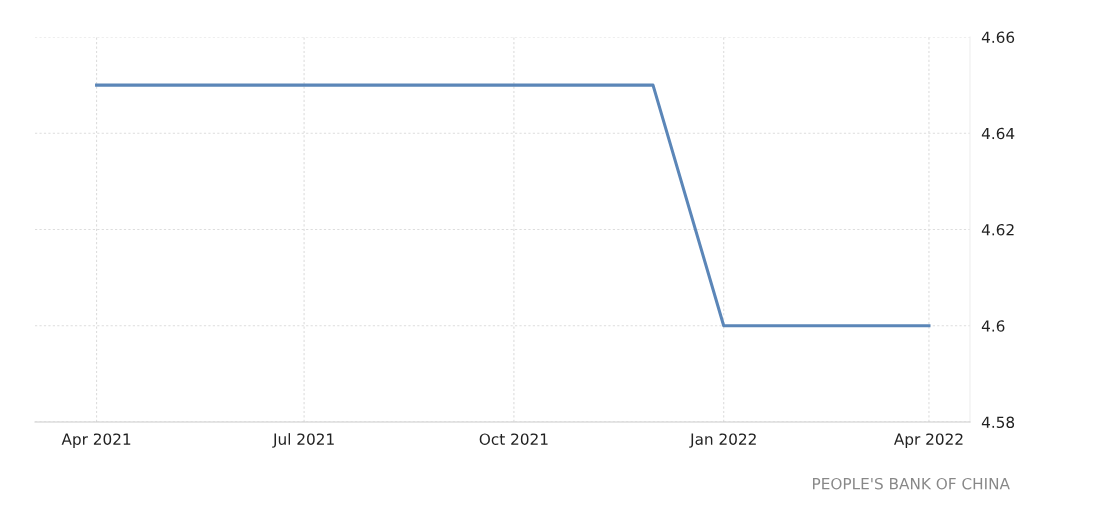  What do you see at coordinates (997, 229) in the screenshot?
I see `y-tick-label: 4.62` at bounding box center [997, 229].